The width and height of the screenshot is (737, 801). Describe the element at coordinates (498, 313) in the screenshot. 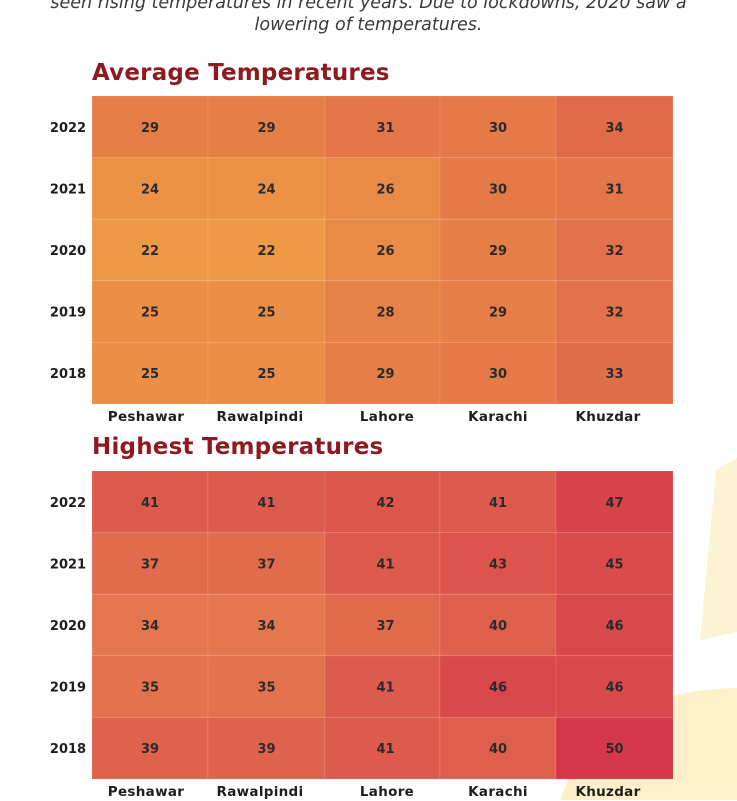

I see `cell-value-2019-karachi: 29` at that location.